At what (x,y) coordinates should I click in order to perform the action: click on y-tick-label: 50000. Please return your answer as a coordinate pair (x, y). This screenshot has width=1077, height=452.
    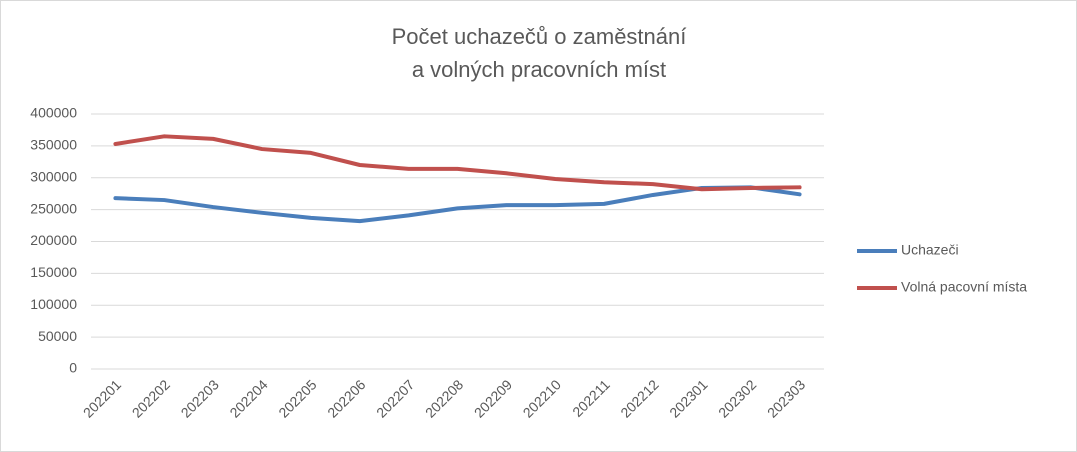
    Looking at the image, I should click on (57, 336).